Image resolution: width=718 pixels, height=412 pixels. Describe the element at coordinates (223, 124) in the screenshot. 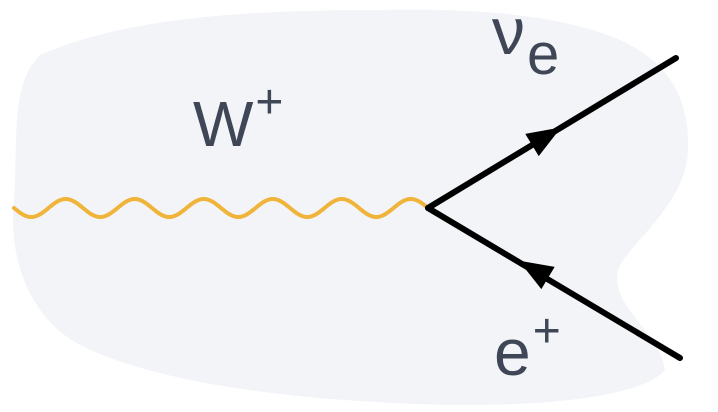

I see `w-boson-label-base: W` at that location.